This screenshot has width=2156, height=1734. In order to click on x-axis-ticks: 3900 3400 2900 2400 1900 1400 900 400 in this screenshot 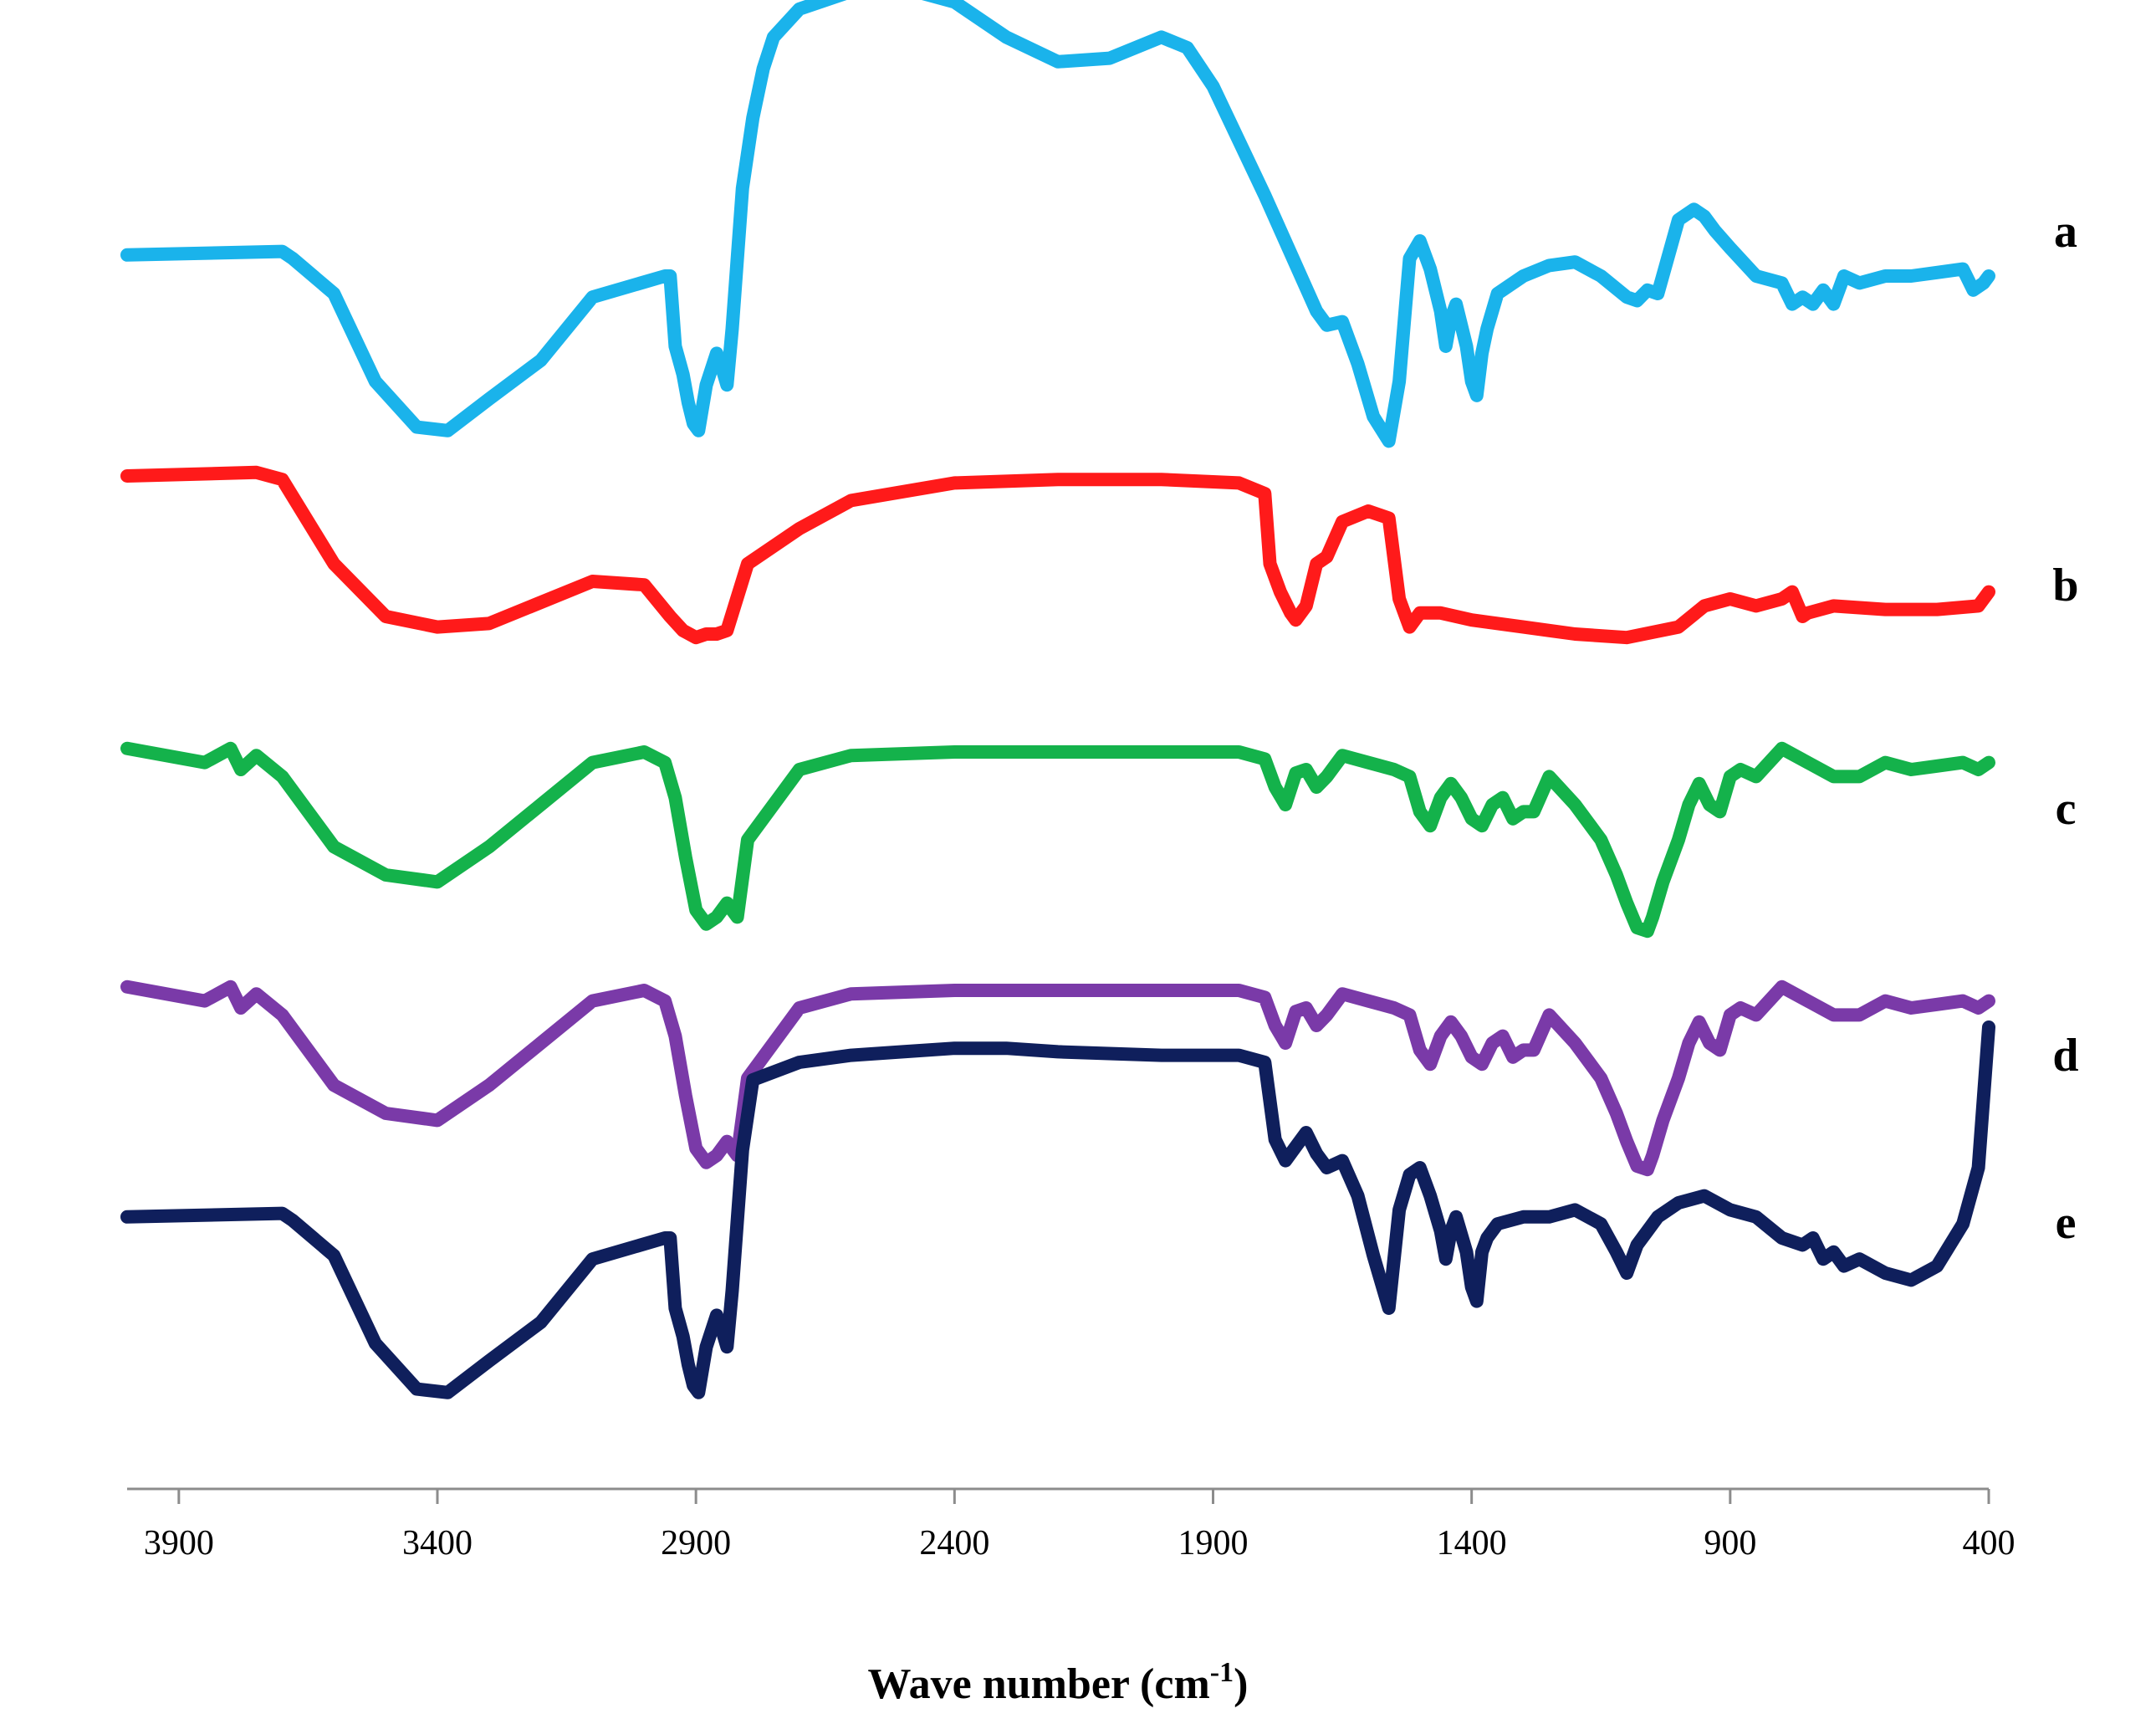, I will do `click(1080, 1526)`.